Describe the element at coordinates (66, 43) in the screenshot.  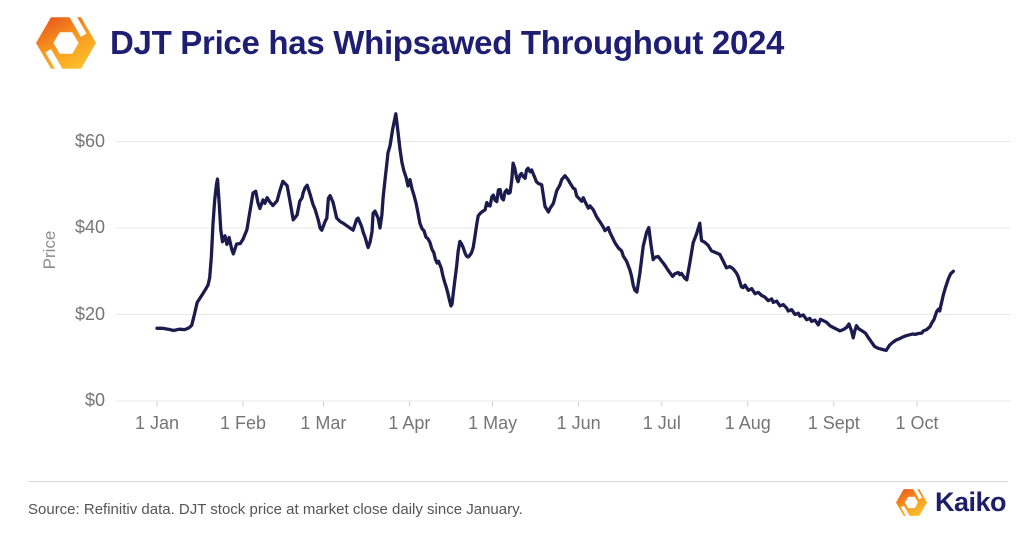
I see `kaiko-logo-icon` at that location.